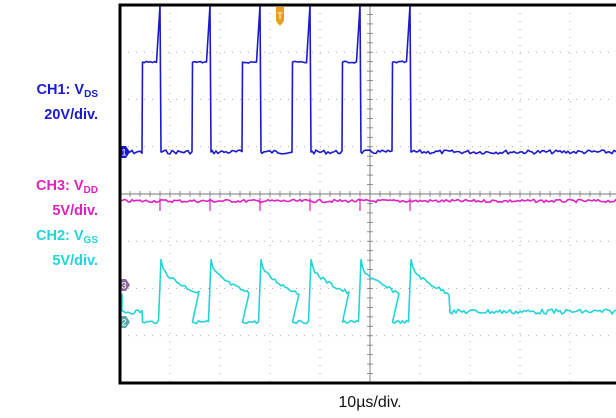 This screenshot has width=616, height=418. I want to click on ch1-scale: 20V/div., so click(71, 115).